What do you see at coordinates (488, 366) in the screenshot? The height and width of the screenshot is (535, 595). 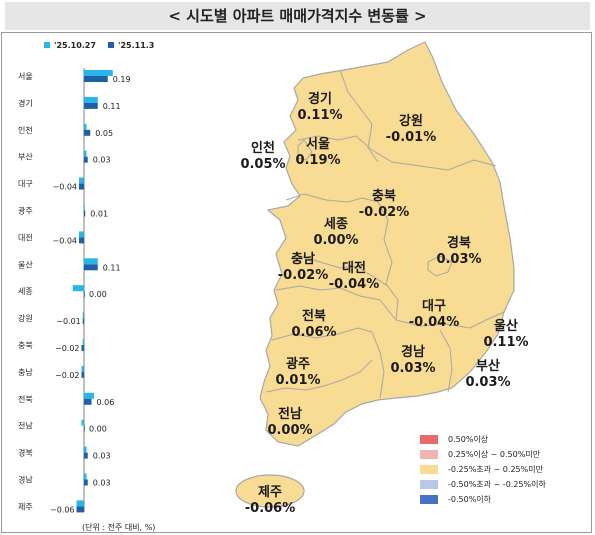 I see `region-name: 부산` at bounding box center [488, 366].